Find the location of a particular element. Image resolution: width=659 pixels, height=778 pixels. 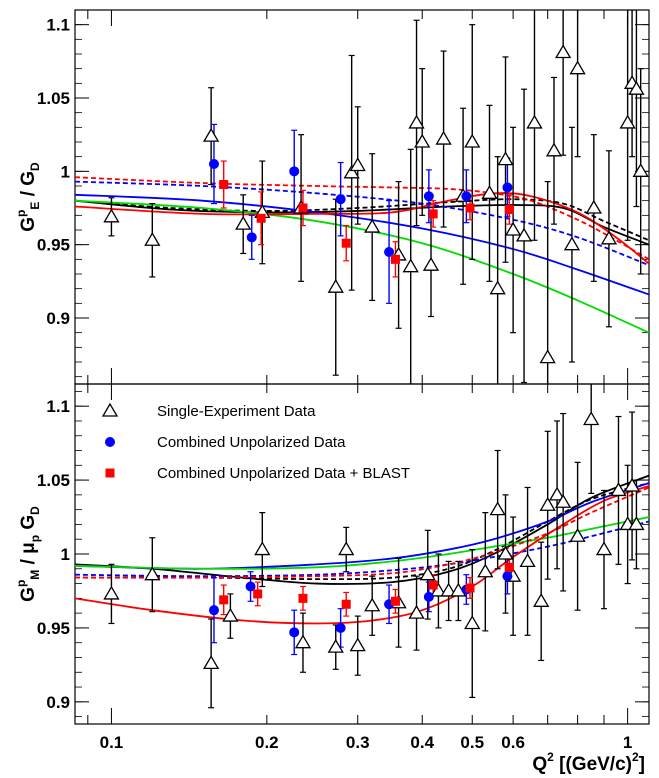

y-axis-label: GpM / μp GD is located at coordinates (28, 554).